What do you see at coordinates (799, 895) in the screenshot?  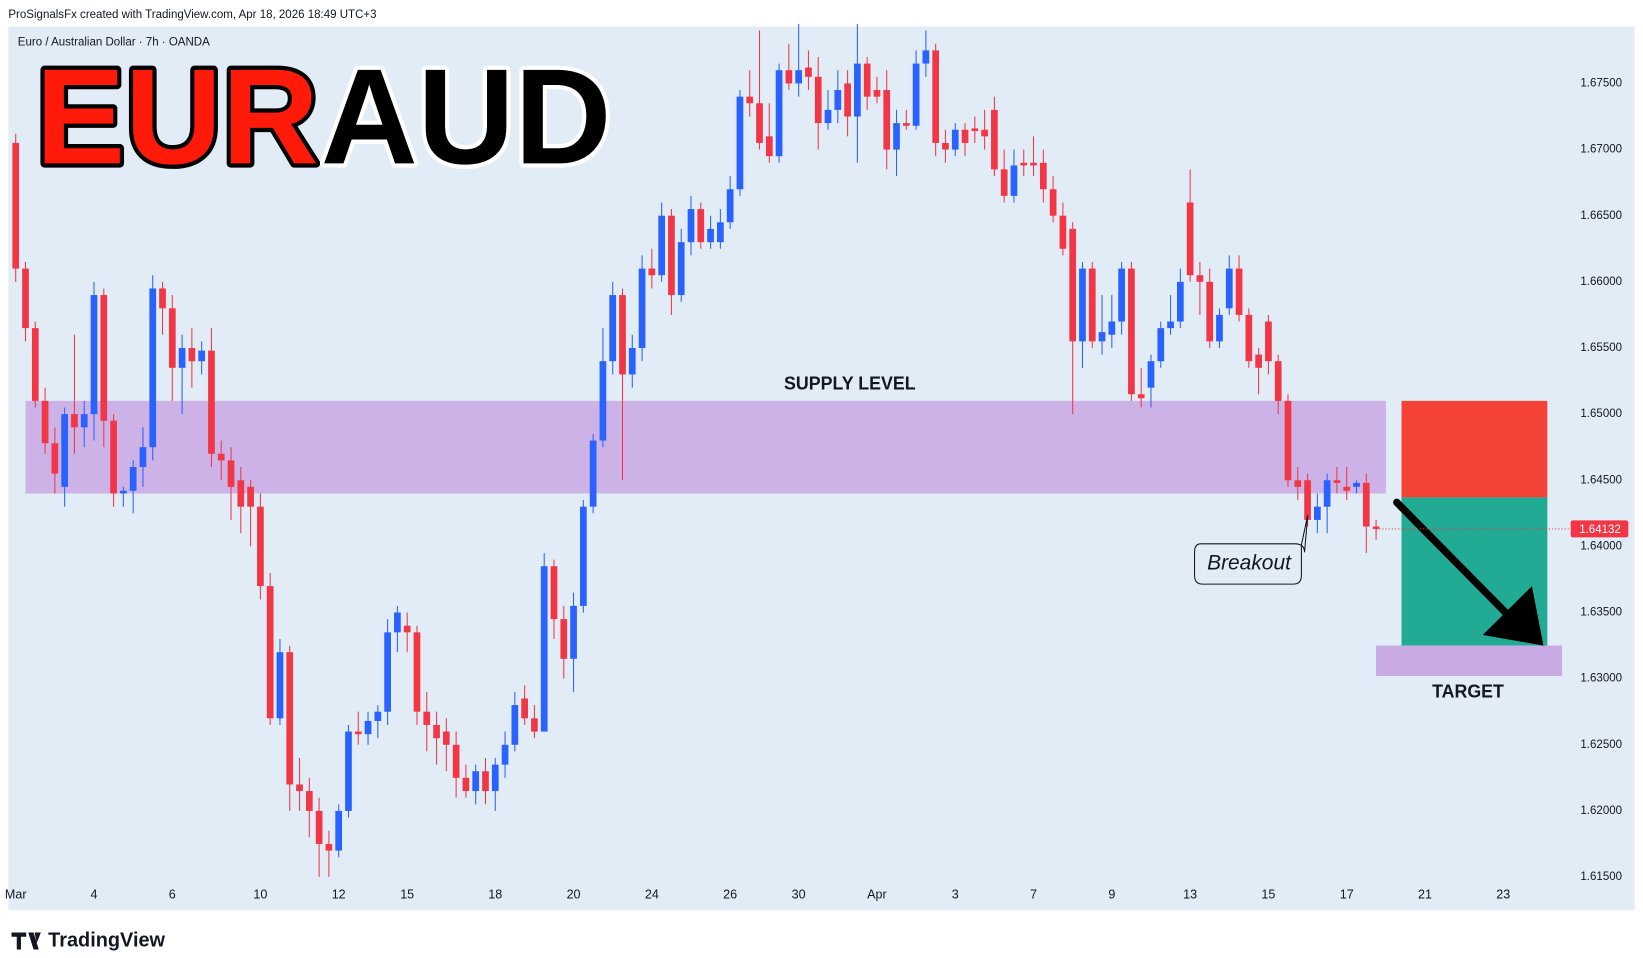 I see `x-tick-label: 30` at bounding box center [799, 895].